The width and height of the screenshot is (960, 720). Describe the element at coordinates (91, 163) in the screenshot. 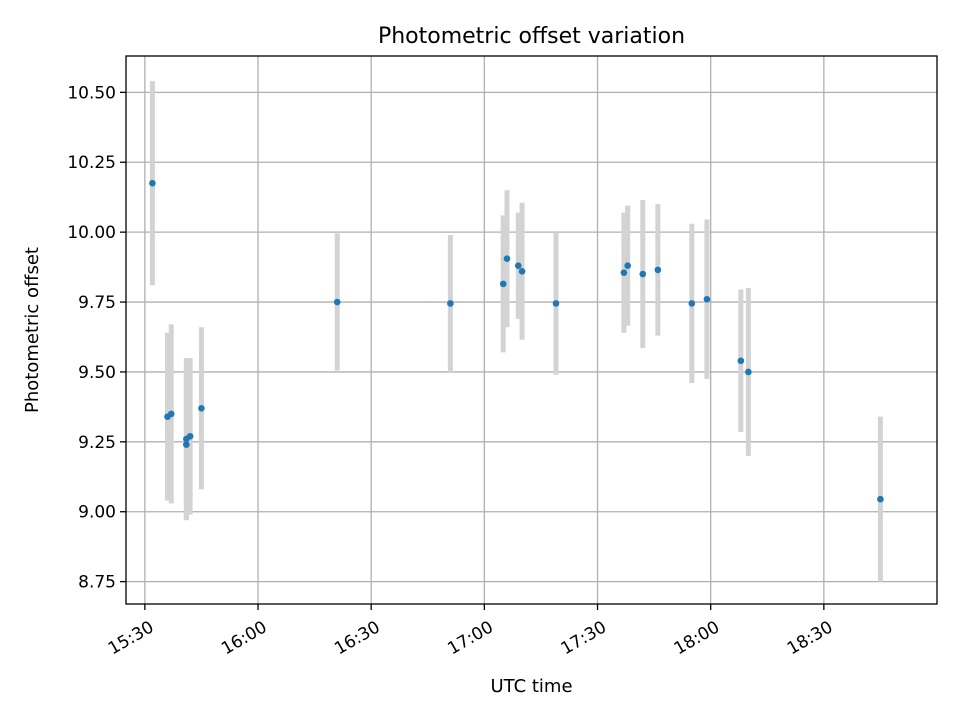

I see `y-tick-label: 10.25` at that location.